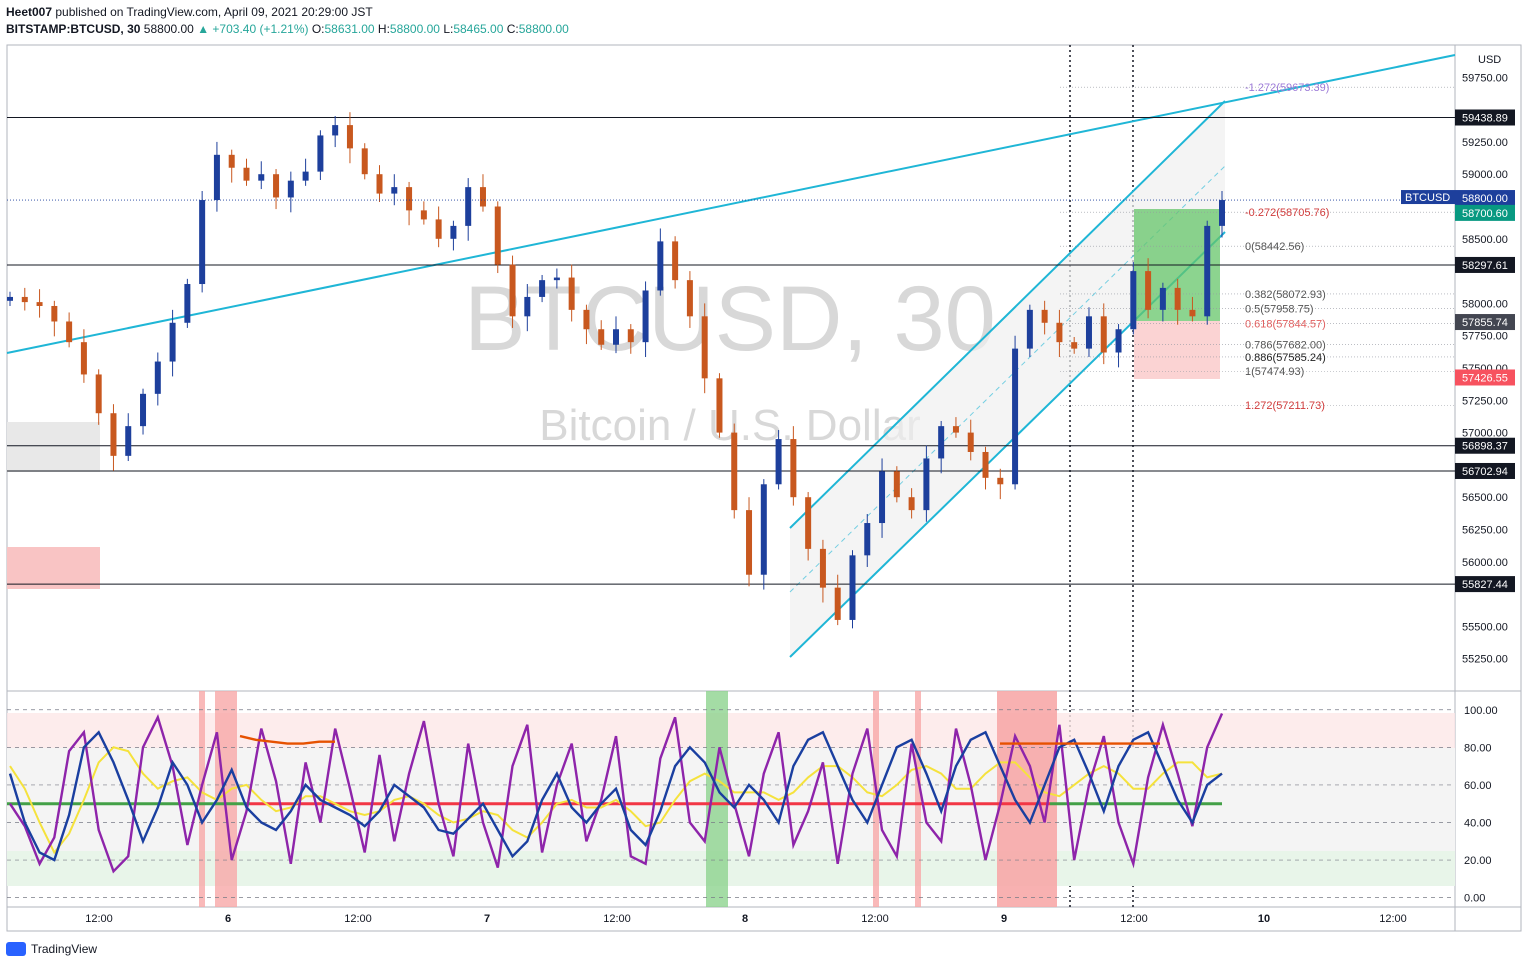  What do you see at coordinates (29, 12) in the screenshot?
I see `publisher-name: Heet007` at bounding box center [29, 12].